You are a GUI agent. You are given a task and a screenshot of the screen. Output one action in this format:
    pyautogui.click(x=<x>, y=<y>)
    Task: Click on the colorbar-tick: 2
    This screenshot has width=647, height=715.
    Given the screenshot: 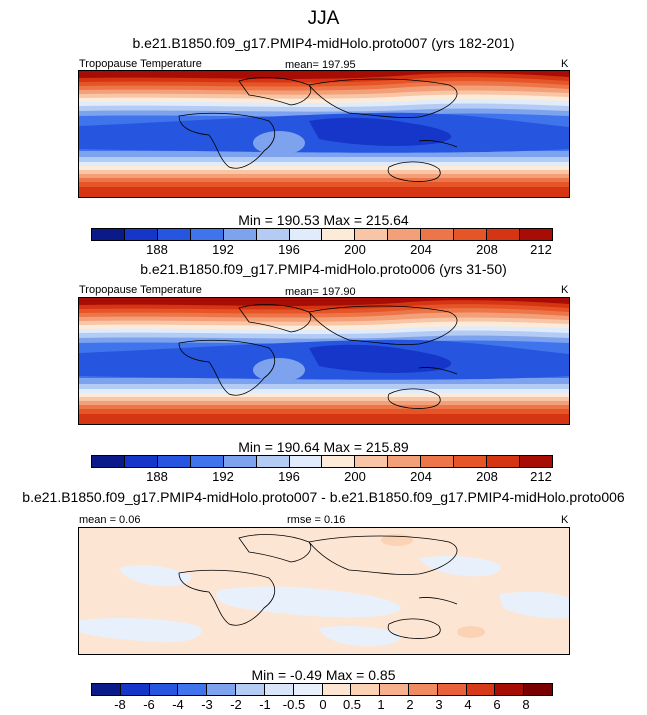 What is the action you would take?
    pyautogui.click(x=410, y=704)
    